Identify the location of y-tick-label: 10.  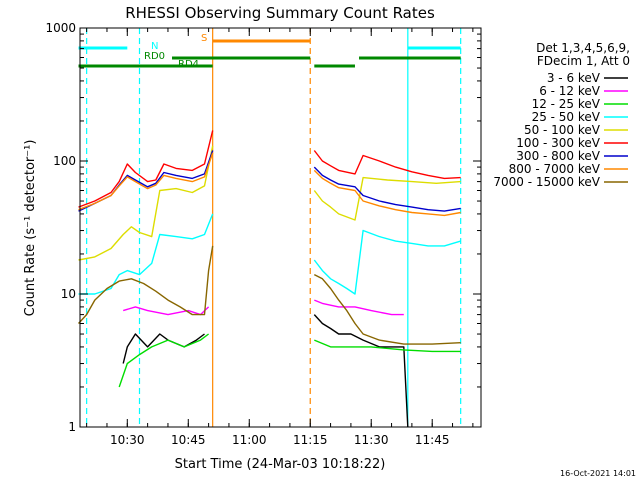
(68, 294).